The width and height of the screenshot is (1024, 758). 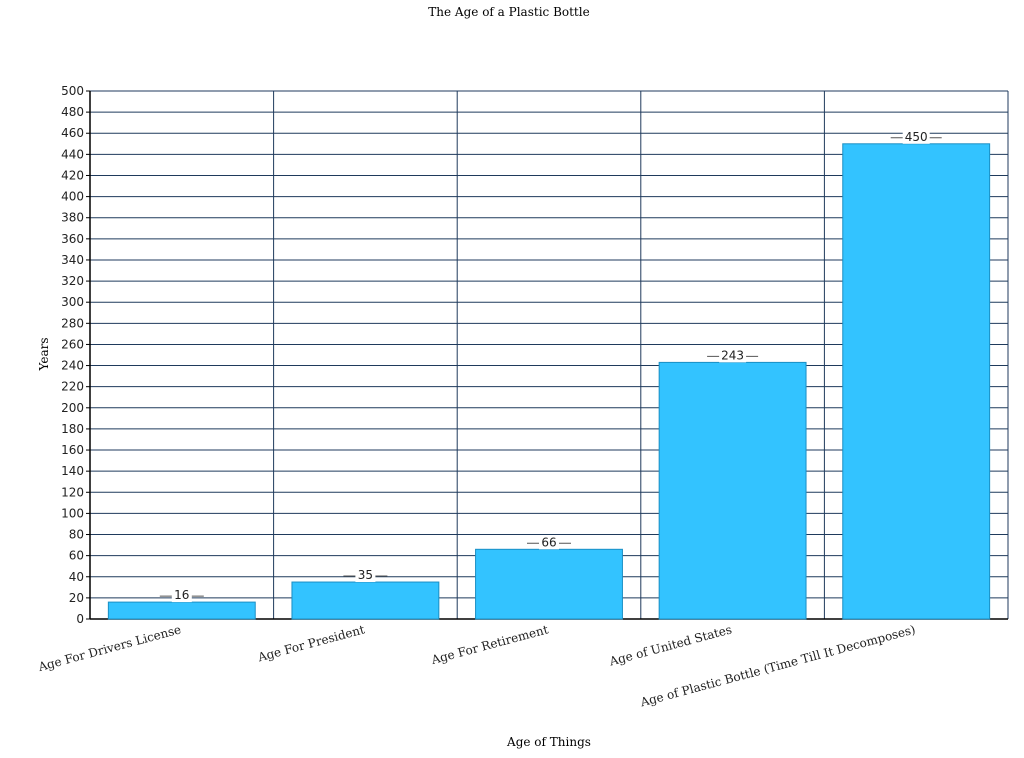 What do you see at coordinates (72, 218) in the screenshot?
I see `y-tick-label: 380` at bounding box center [72, 218].